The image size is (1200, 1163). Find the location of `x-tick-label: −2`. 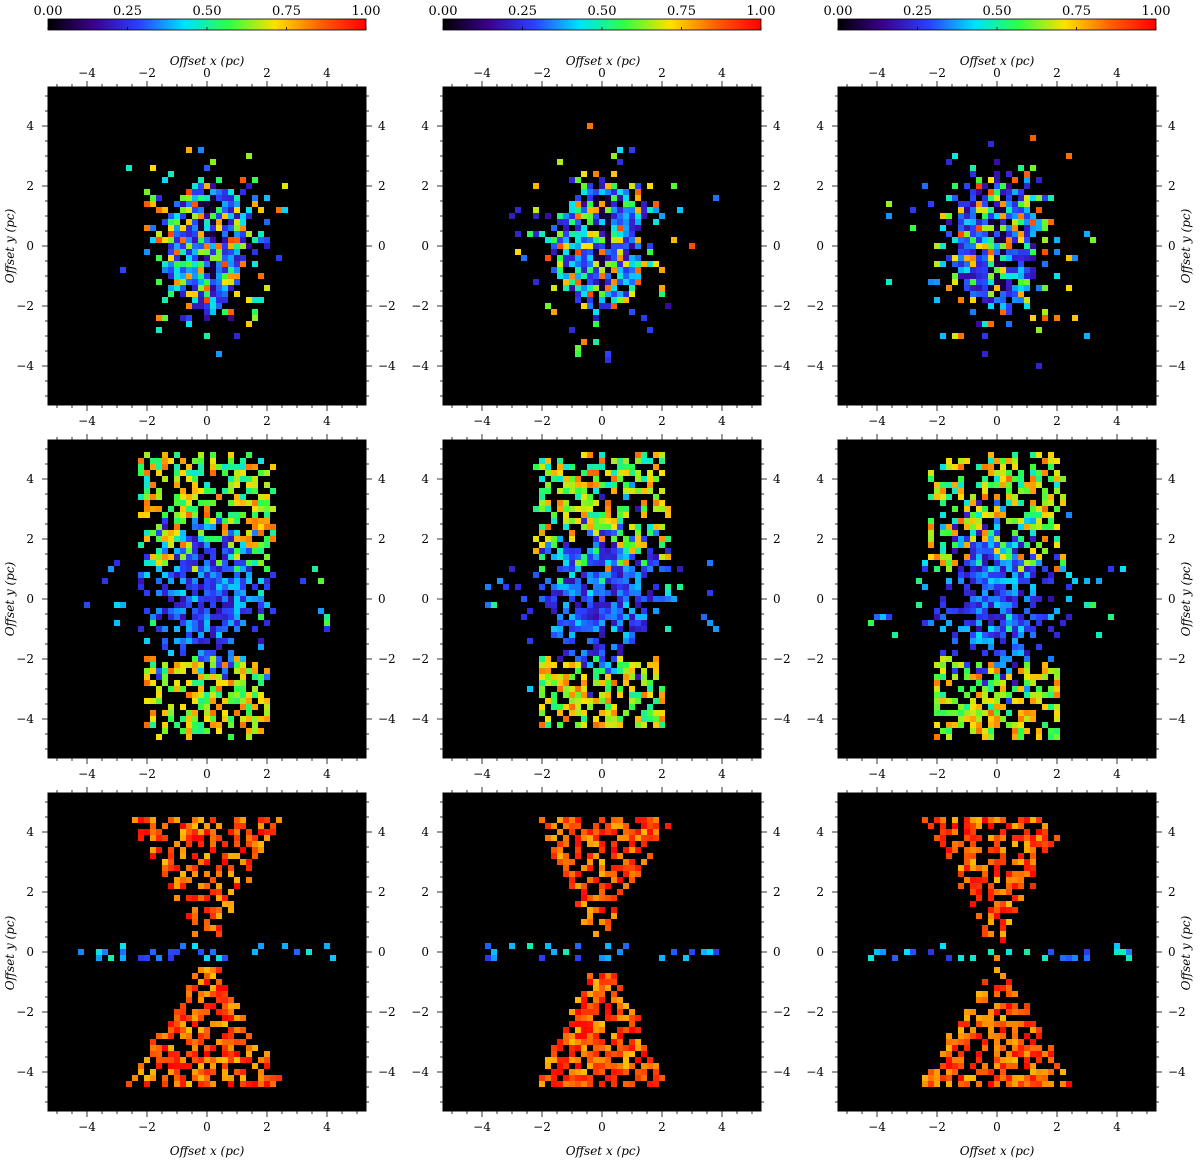

x-tick-label: −2 is located at coordinates (937, 774).